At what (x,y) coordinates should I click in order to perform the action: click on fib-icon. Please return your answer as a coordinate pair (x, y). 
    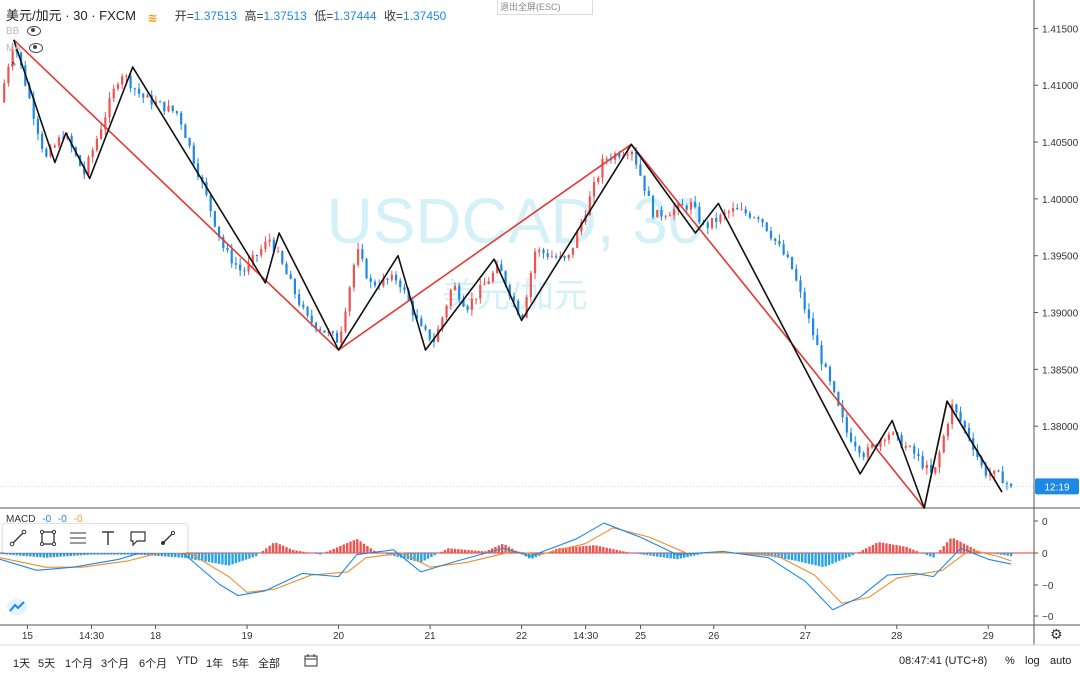
    Looking at the image, I should click on (78, 538).